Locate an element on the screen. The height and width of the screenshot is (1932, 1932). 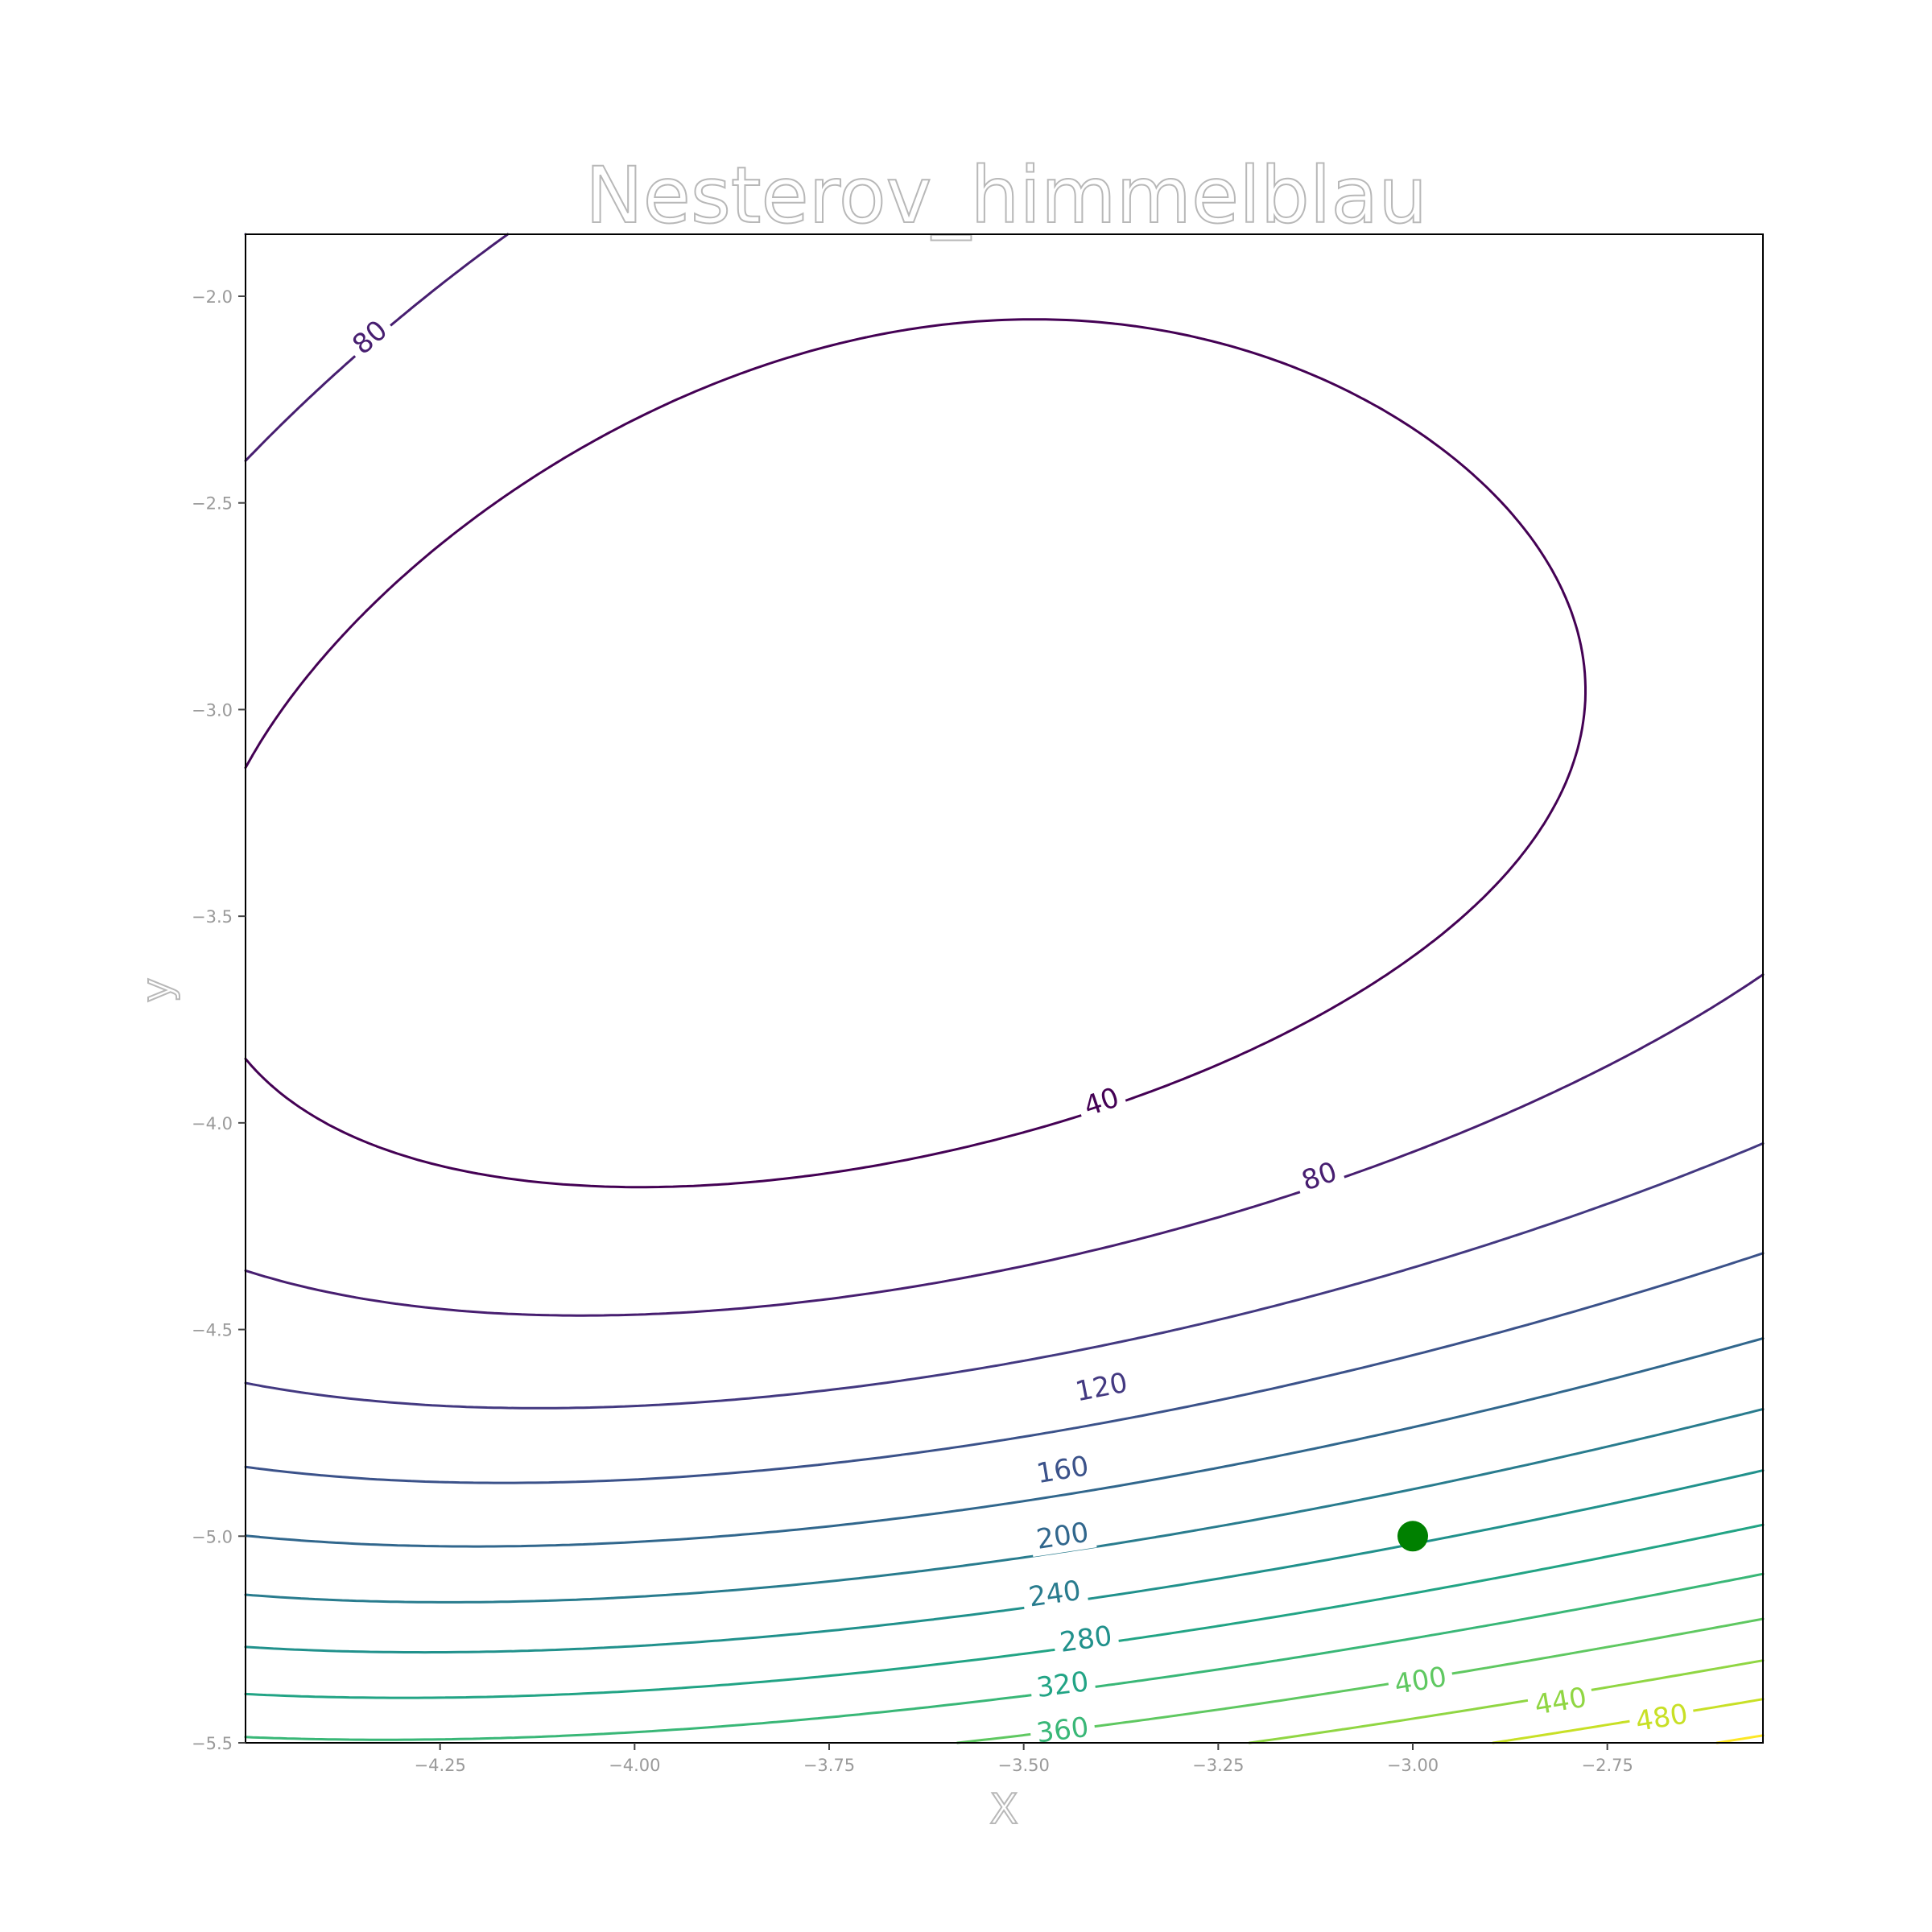
x-axis: −4.25 −4.00 −3.75 −3.50 −3.25 −3.00 −2.75 is located at coordinates (1023, 1759).